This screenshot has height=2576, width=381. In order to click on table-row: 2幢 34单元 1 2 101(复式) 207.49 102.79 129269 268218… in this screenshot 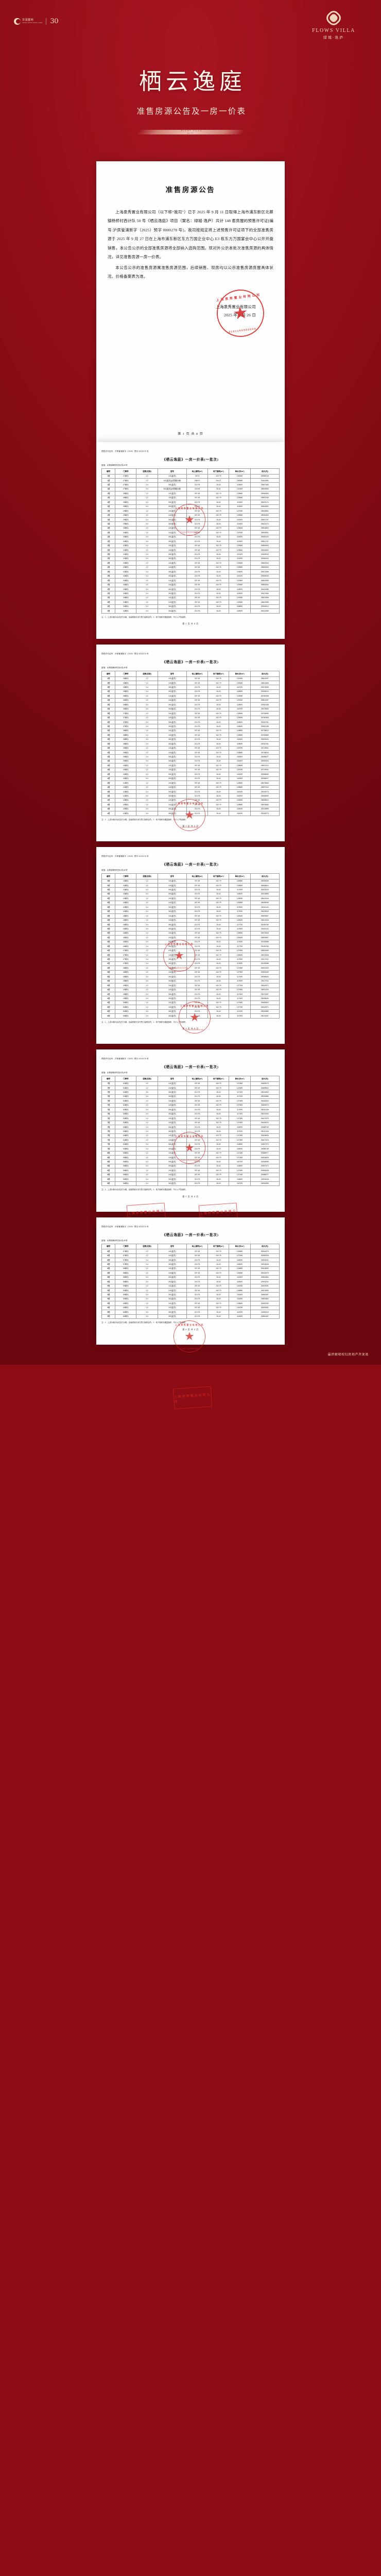, I will do `click(190, 598)`.